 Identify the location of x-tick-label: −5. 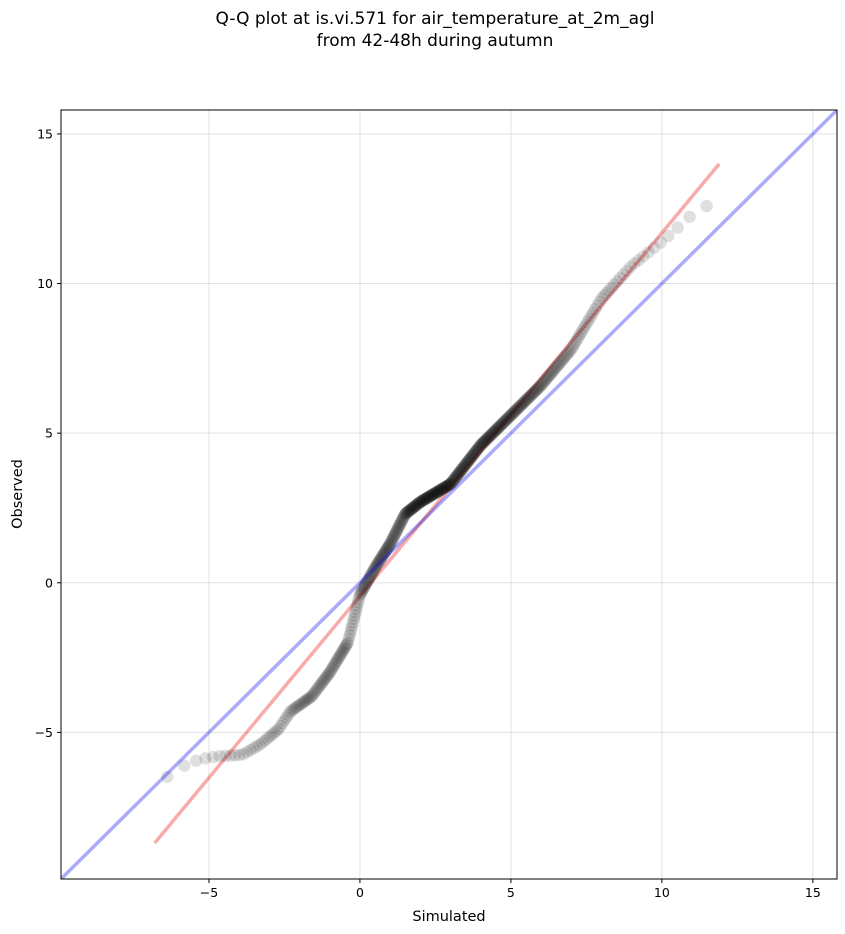
(209, 892).